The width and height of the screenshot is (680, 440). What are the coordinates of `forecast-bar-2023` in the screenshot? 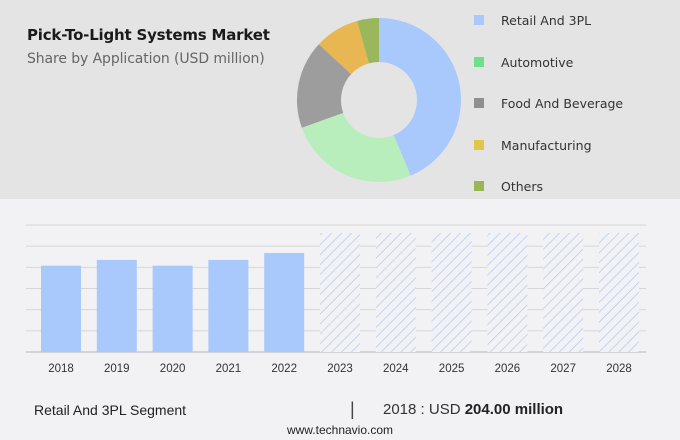 It's located at (340, 292).